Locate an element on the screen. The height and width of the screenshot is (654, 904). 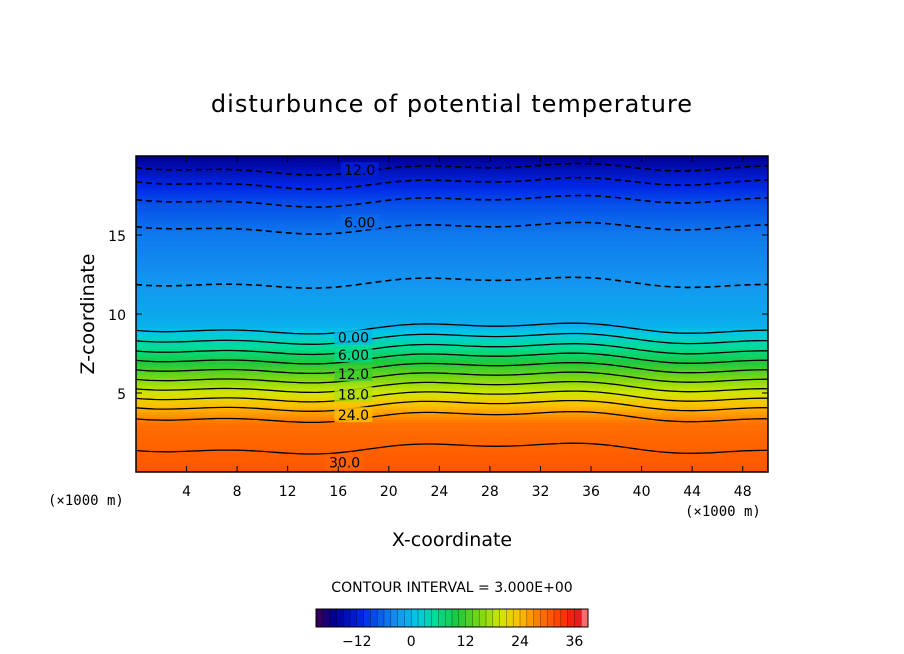
colorbar-tick-label: 24 is located at coordinates (520, 642).